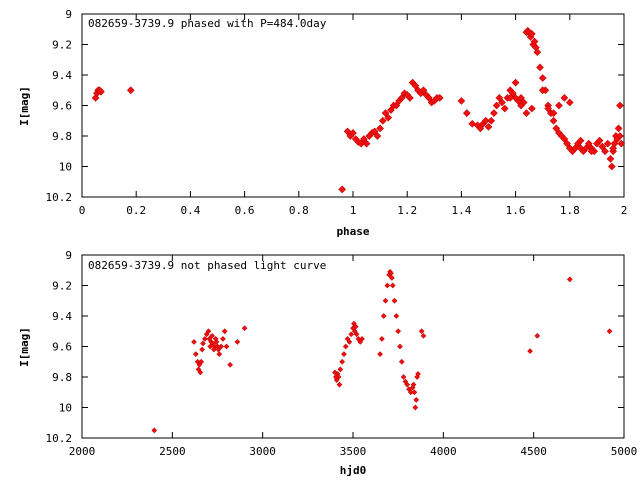 This screenshot has height=484, width=640. I want to click on phased-x-tick-label: 0.4, so click(190, 210).